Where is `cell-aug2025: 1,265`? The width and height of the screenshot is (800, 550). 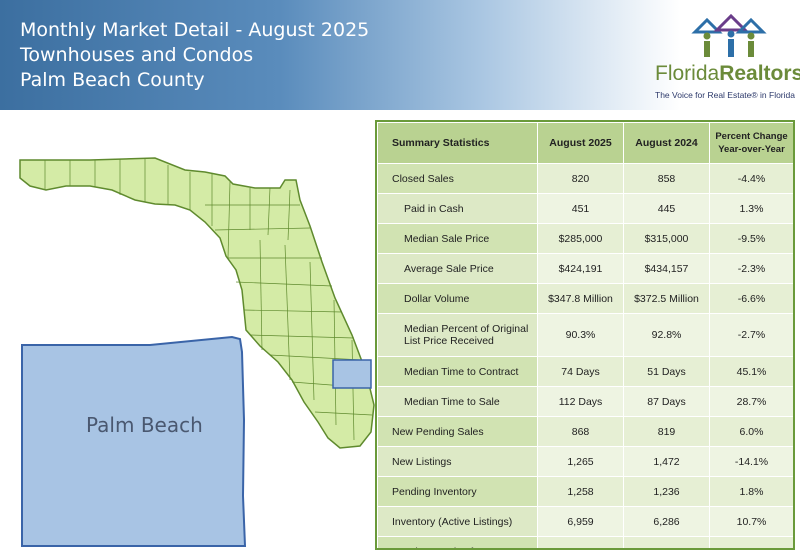
cell-aug2025: 1,265 is located at coordinates (580, 461).